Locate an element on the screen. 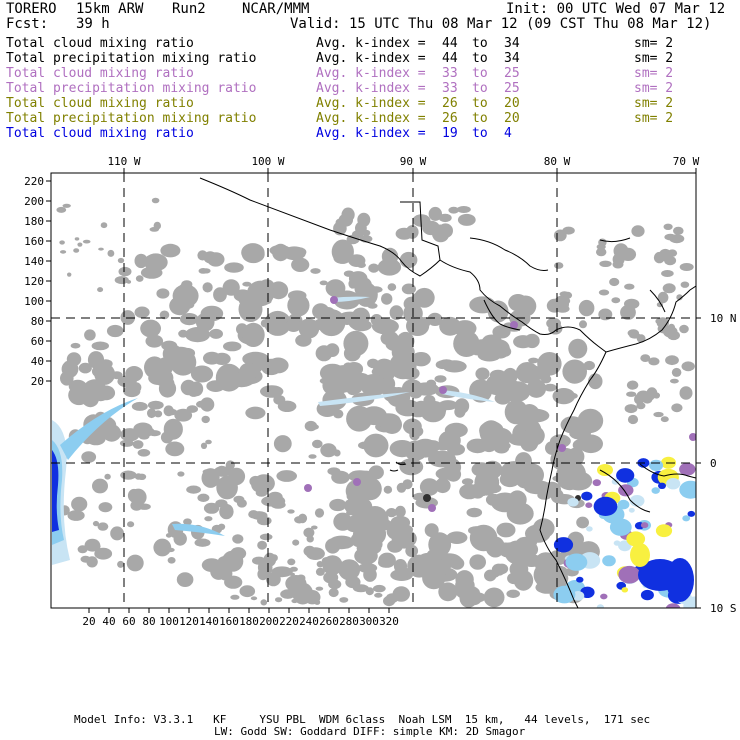 This screenshot has height=740, width=740. legend-smoothing: sm= 2 is located at coordinates (654, 73).